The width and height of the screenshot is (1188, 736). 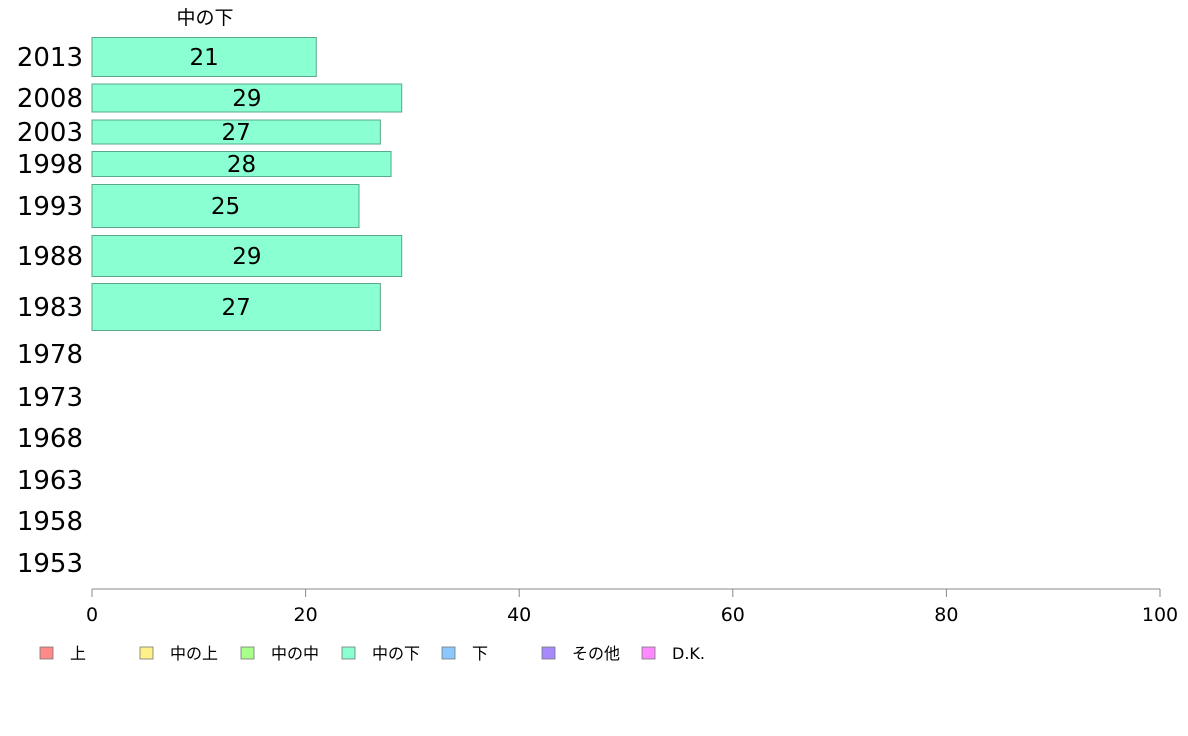 I want to click on legend-label: 中の上, so click(x=194, y=653).